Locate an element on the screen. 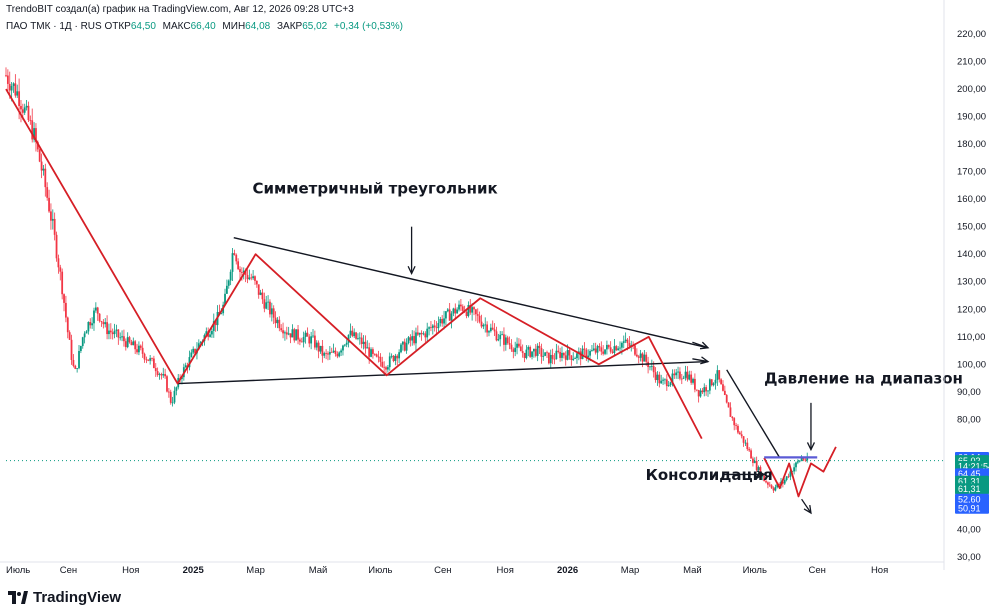 The height and width of the screenshot is (616, 1000). symbol-name: ПАО ТМК · 1Д · RUS is located at coordinates (54, 26).